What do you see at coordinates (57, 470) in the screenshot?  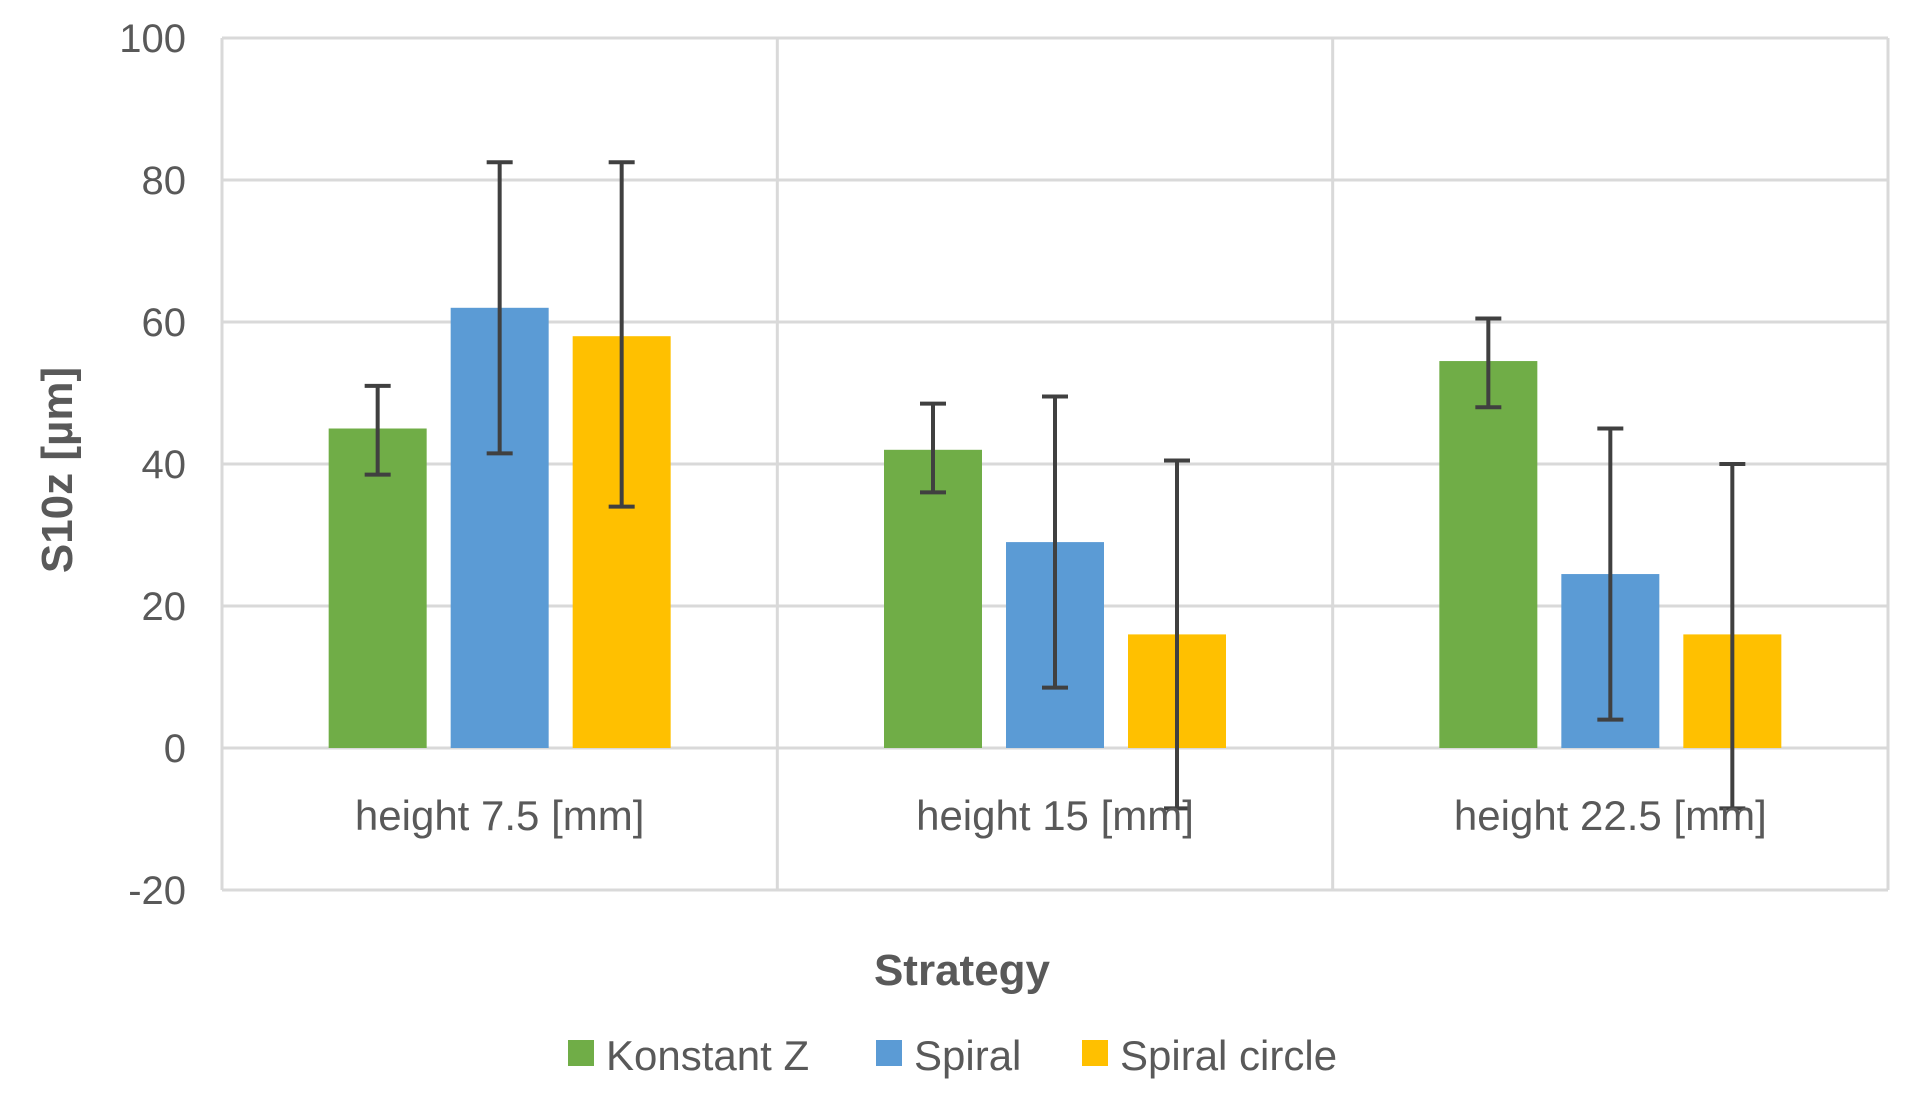 I see `y-axis-title: S10z [µm]` at bounding box center [57, 470].